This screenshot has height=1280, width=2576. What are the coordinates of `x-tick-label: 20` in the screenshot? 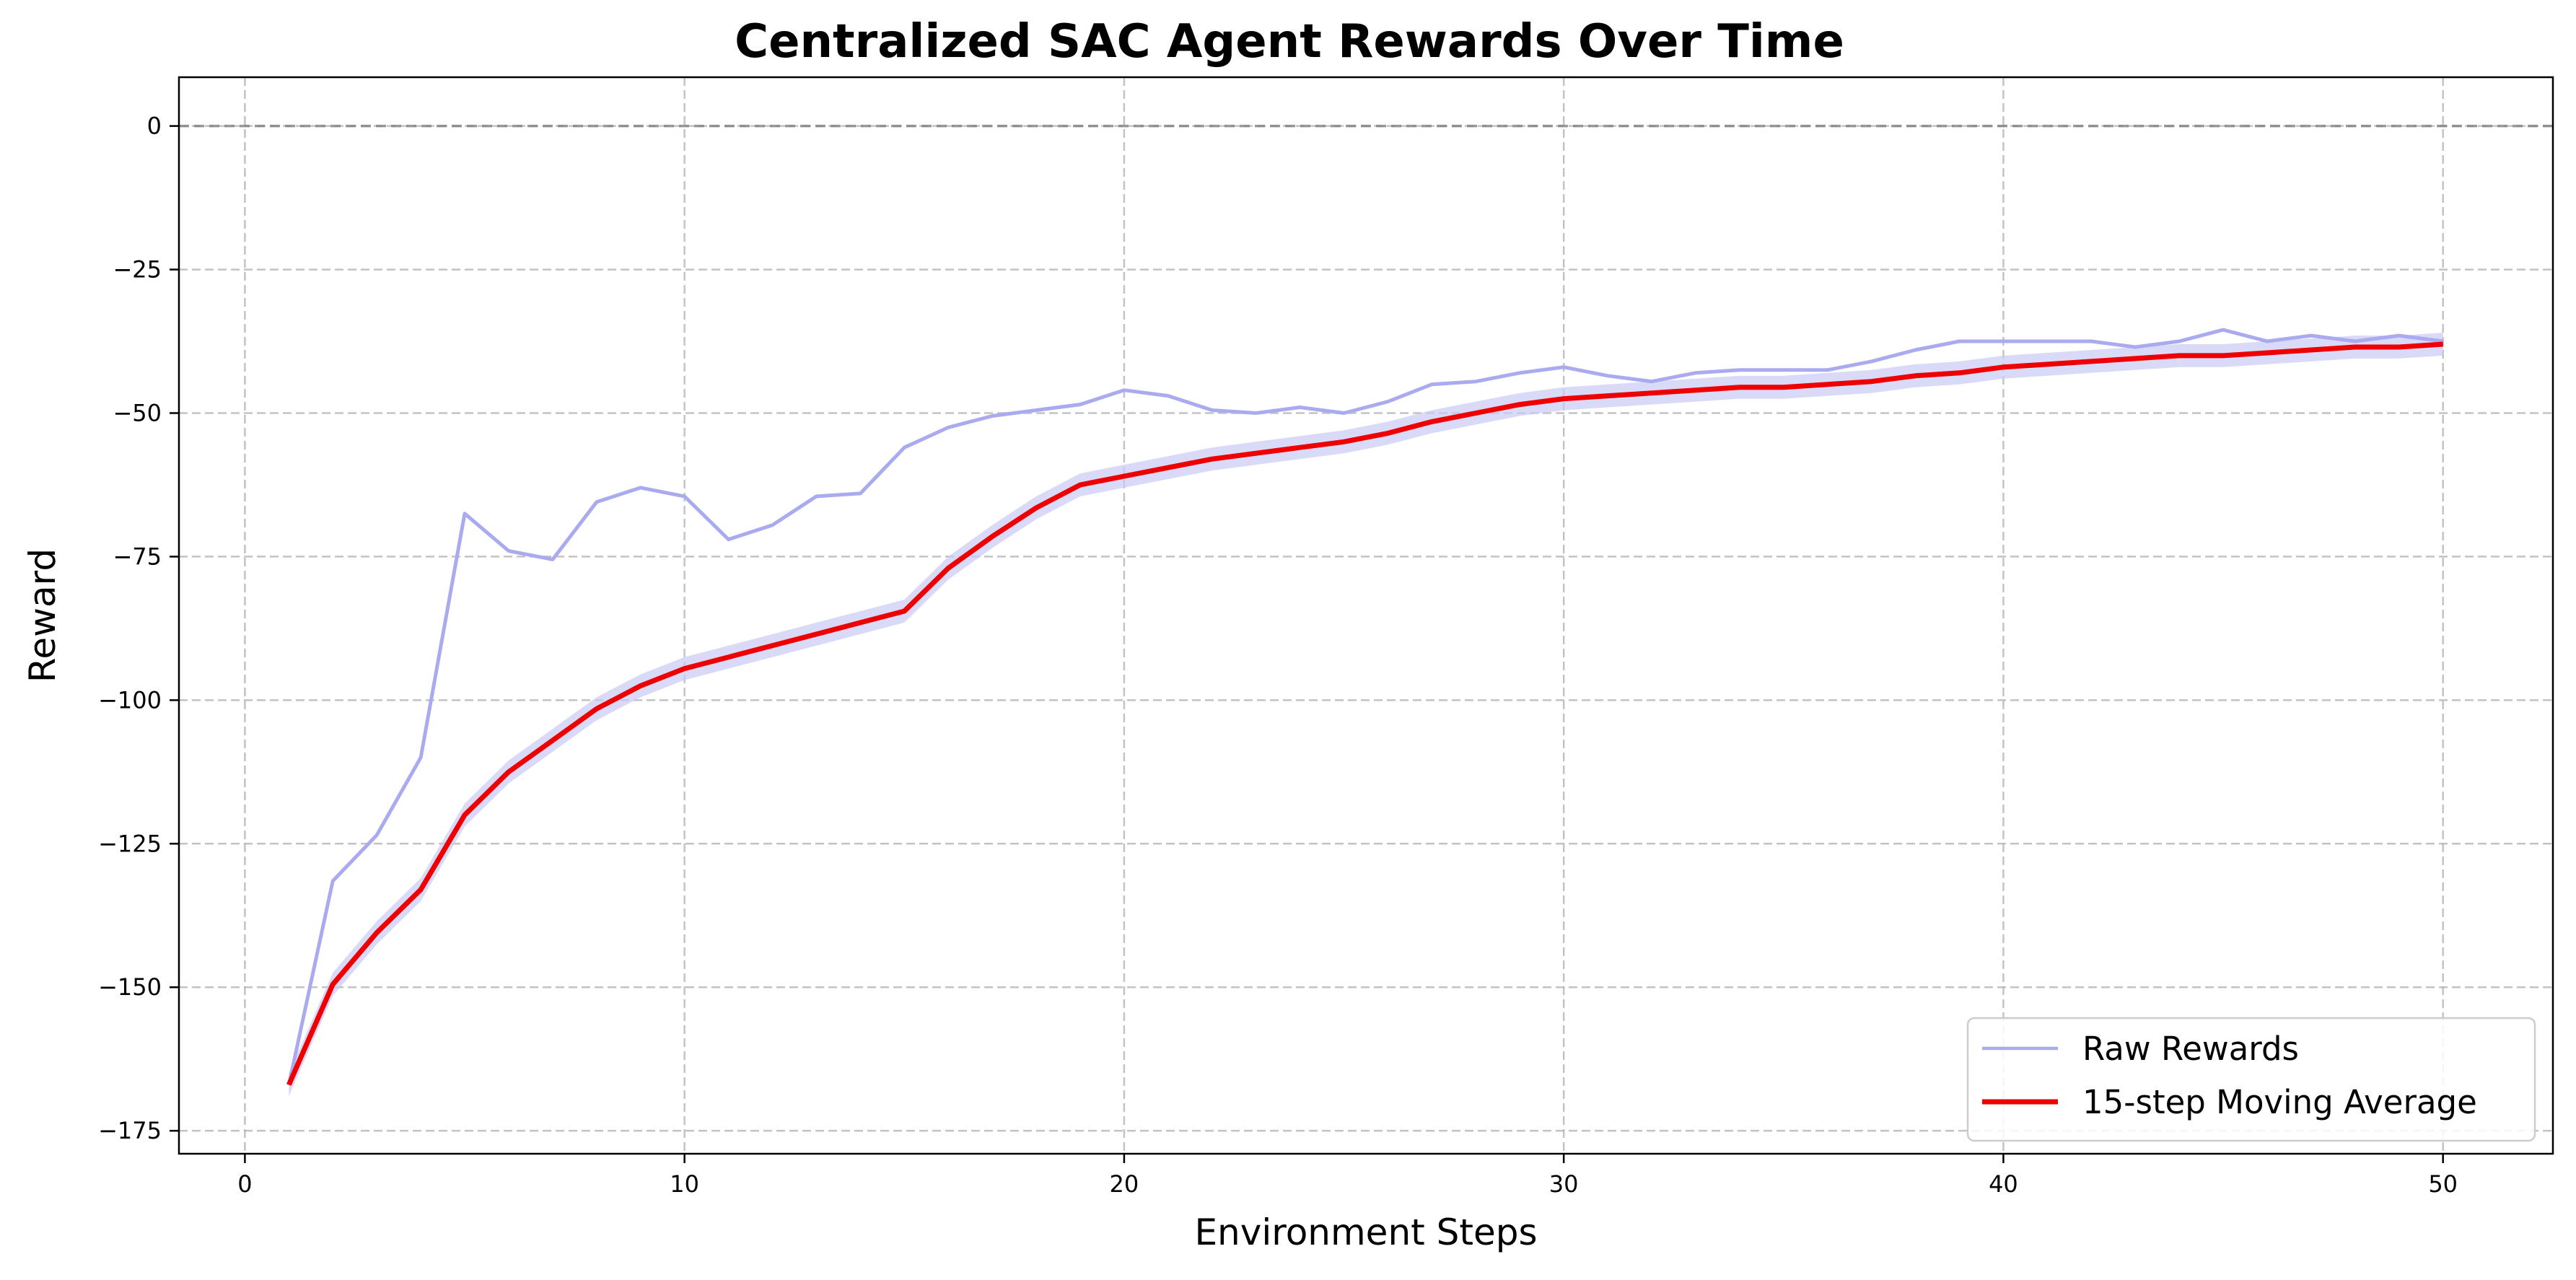 It's located at (1124, 1184).